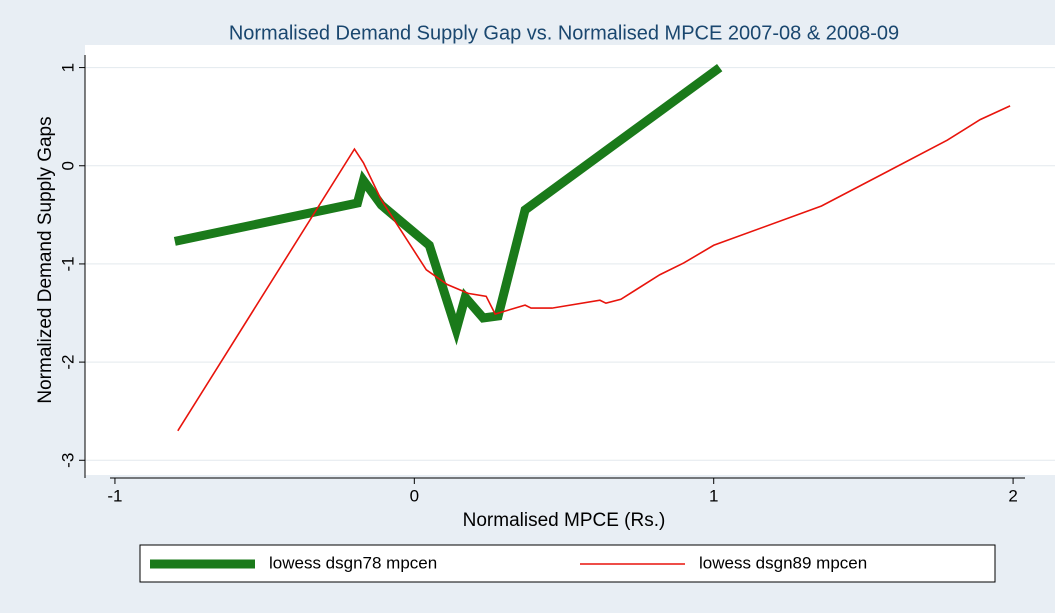 This screenshot has height=613, width=1055. Describe the element at coordinates (1012, 495) in the screenshot. I see `x-tick-label: 2` at that location.